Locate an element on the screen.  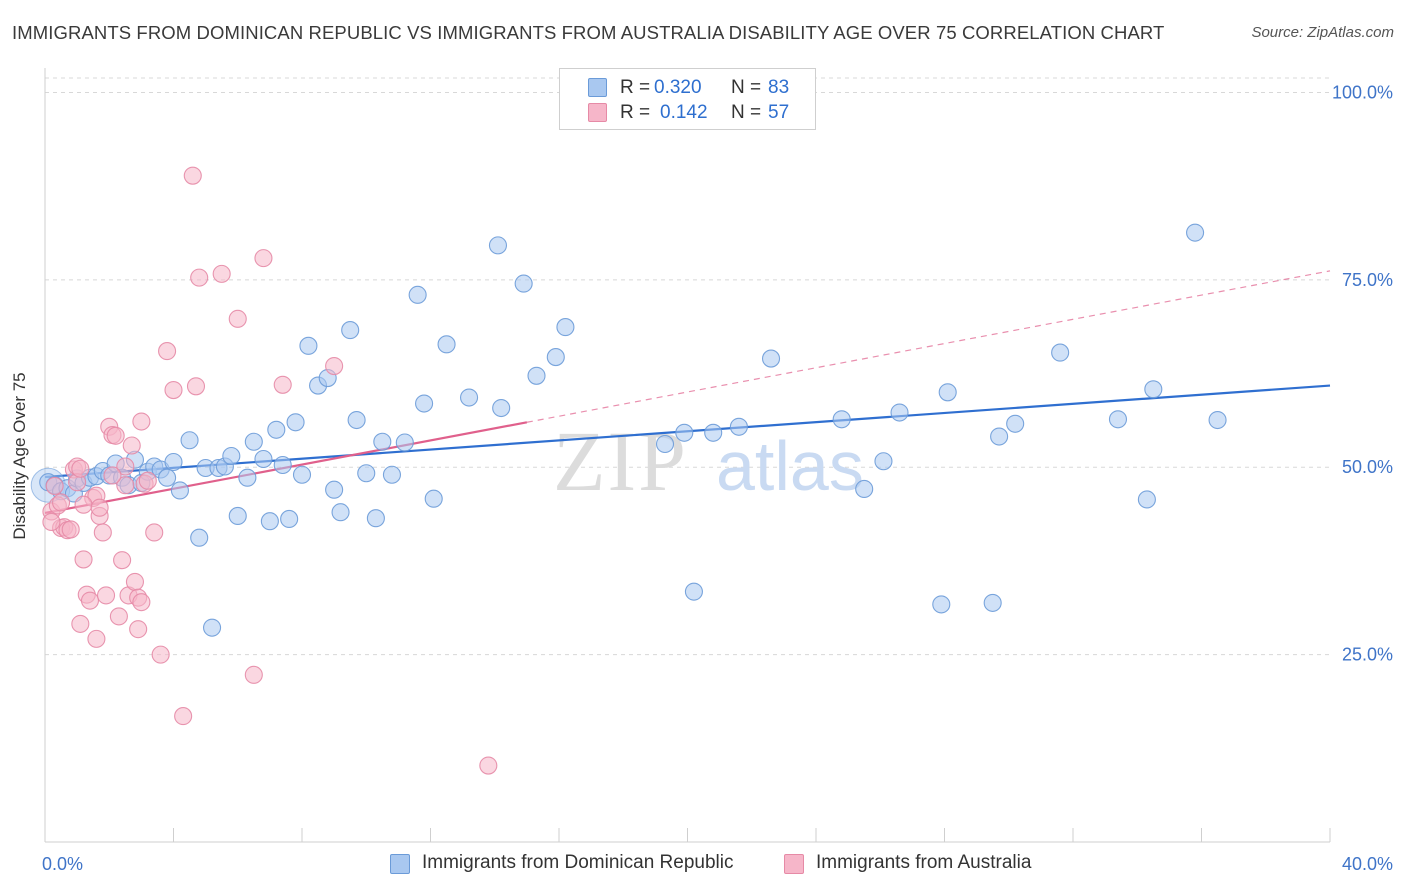
watermark-atlas: atlas is located at coordinates (790, 466).